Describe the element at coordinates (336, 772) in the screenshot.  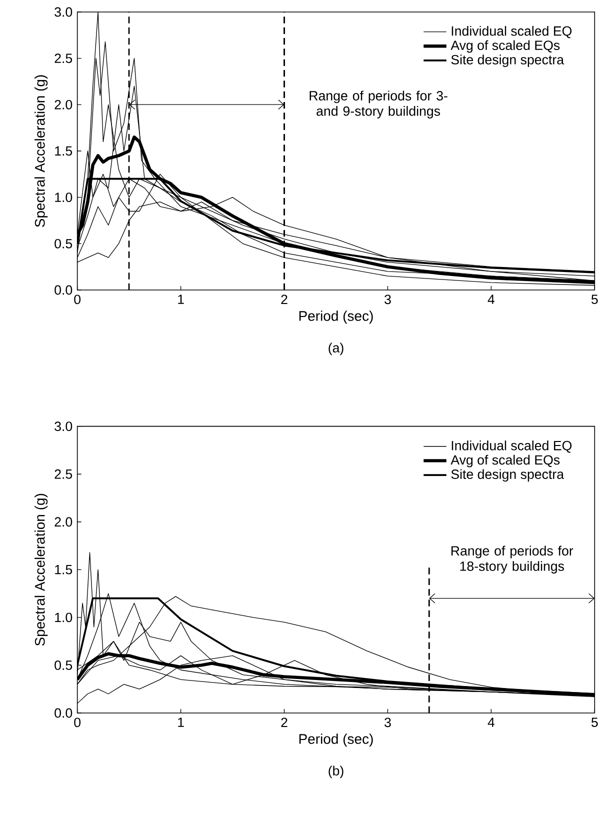
I see `text: (b)` at that location.